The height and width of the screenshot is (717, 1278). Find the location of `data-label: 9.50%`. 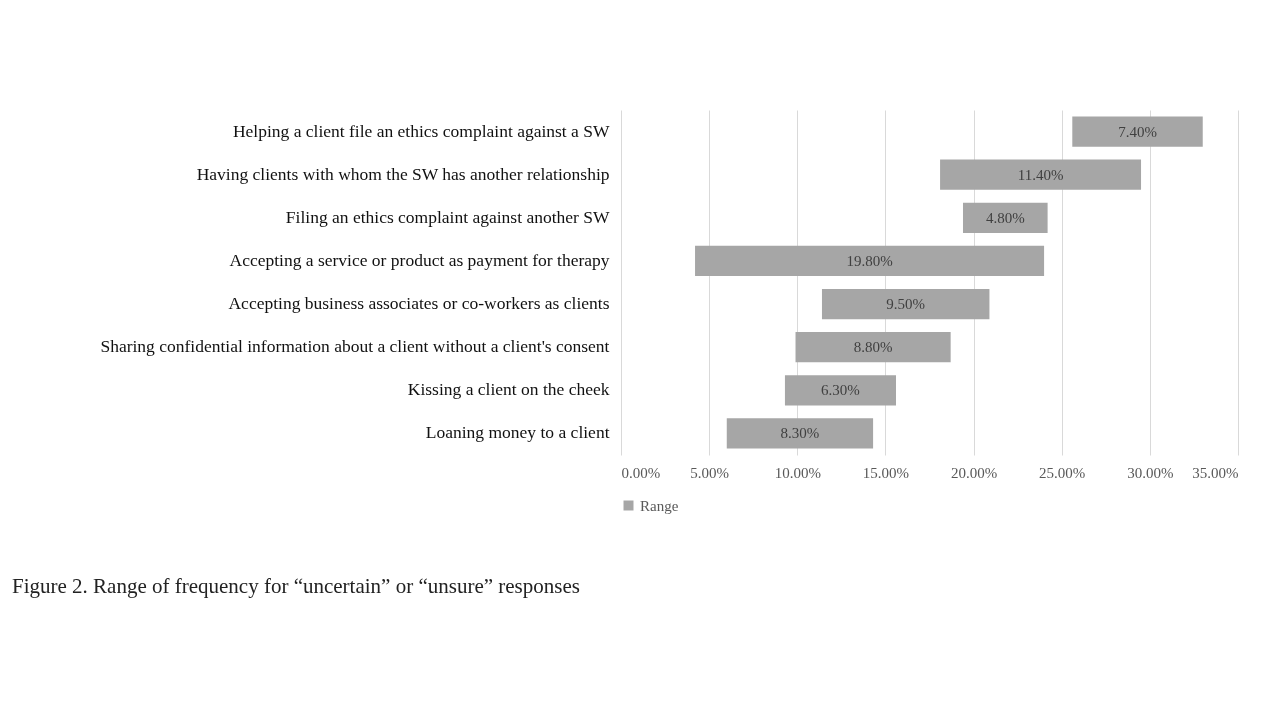

data-label: 9.50% is located at coordinates (906, 304).